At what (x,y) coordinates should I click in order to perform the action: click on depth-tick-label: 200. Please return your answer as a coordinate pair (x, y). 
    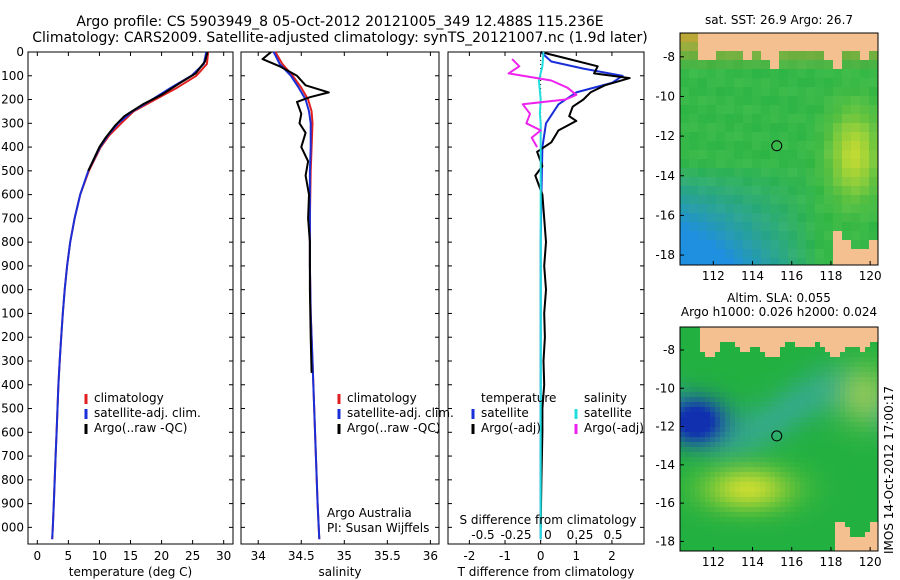
    Looking at the image, I should click on (12, 100).